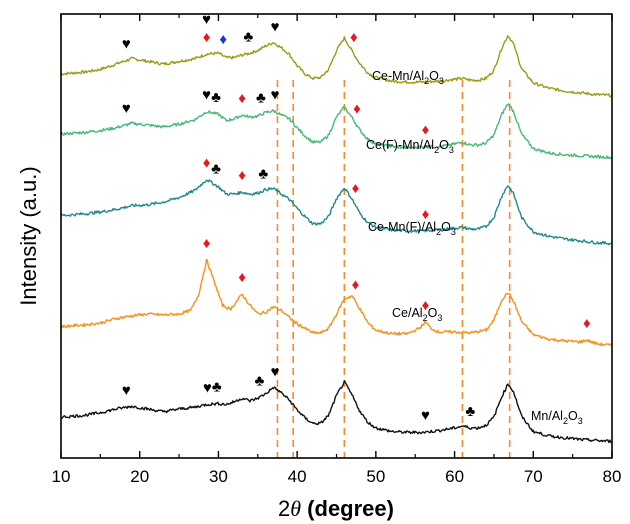  What do you see at coordinates (263, 174) in the screenshot?
I see `peak-marker-18: ♣` at bounding box center [263, 174].